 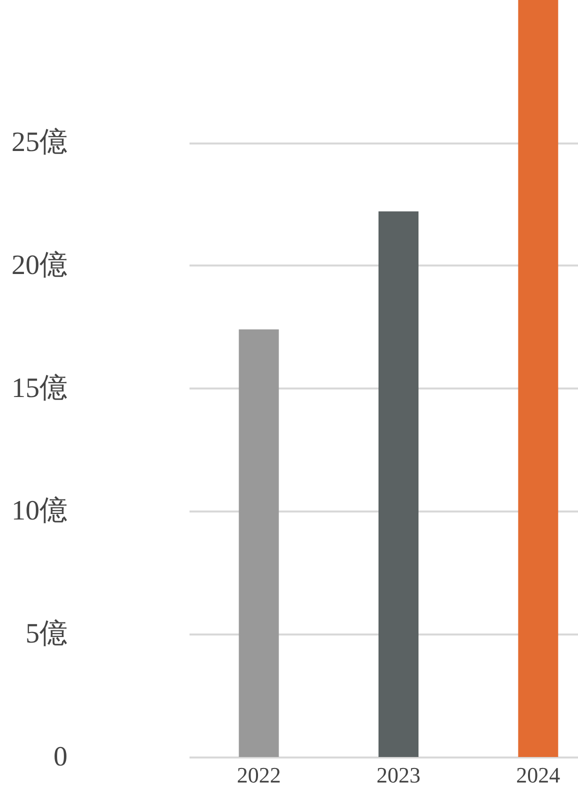 What do you see at coordinates (47, 634) in the screenshot?
I see `y-tick-label: 5億` at bounding box center [47, 634].